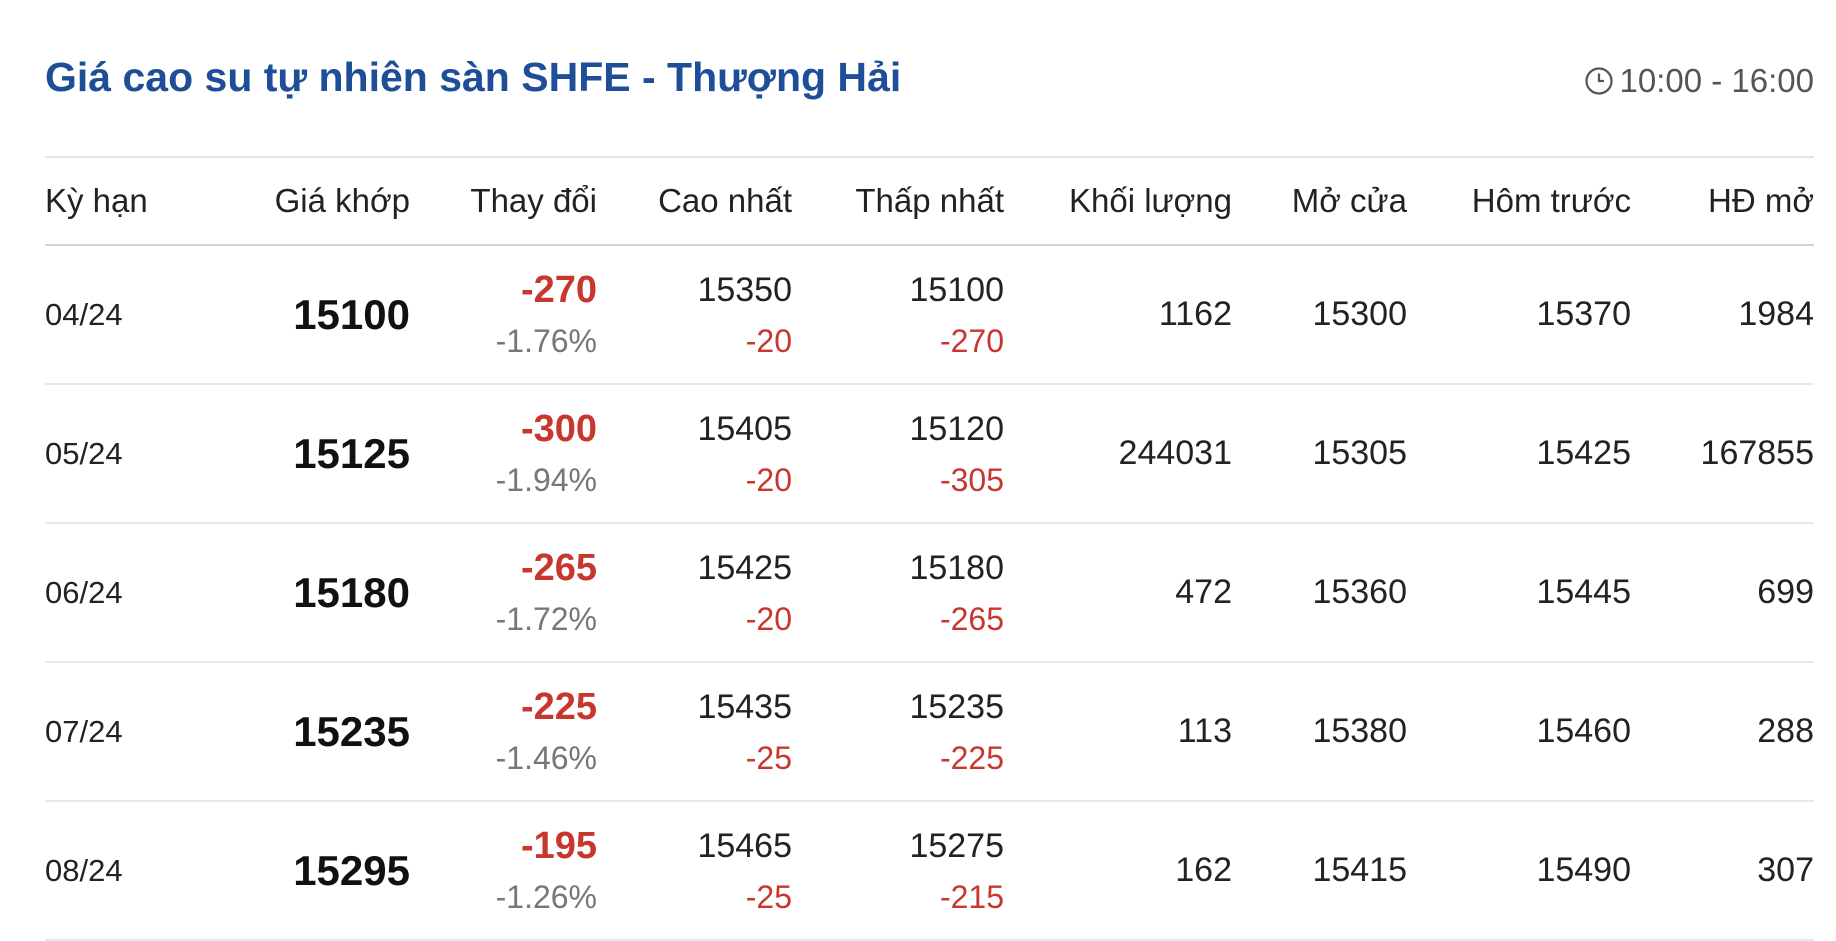 This screenshot has height=941, width=1836. What do you see at coordinates (546, 340) in the screenshot?
I see `change-percent: -1.76%` at bounding box center [546, 340].